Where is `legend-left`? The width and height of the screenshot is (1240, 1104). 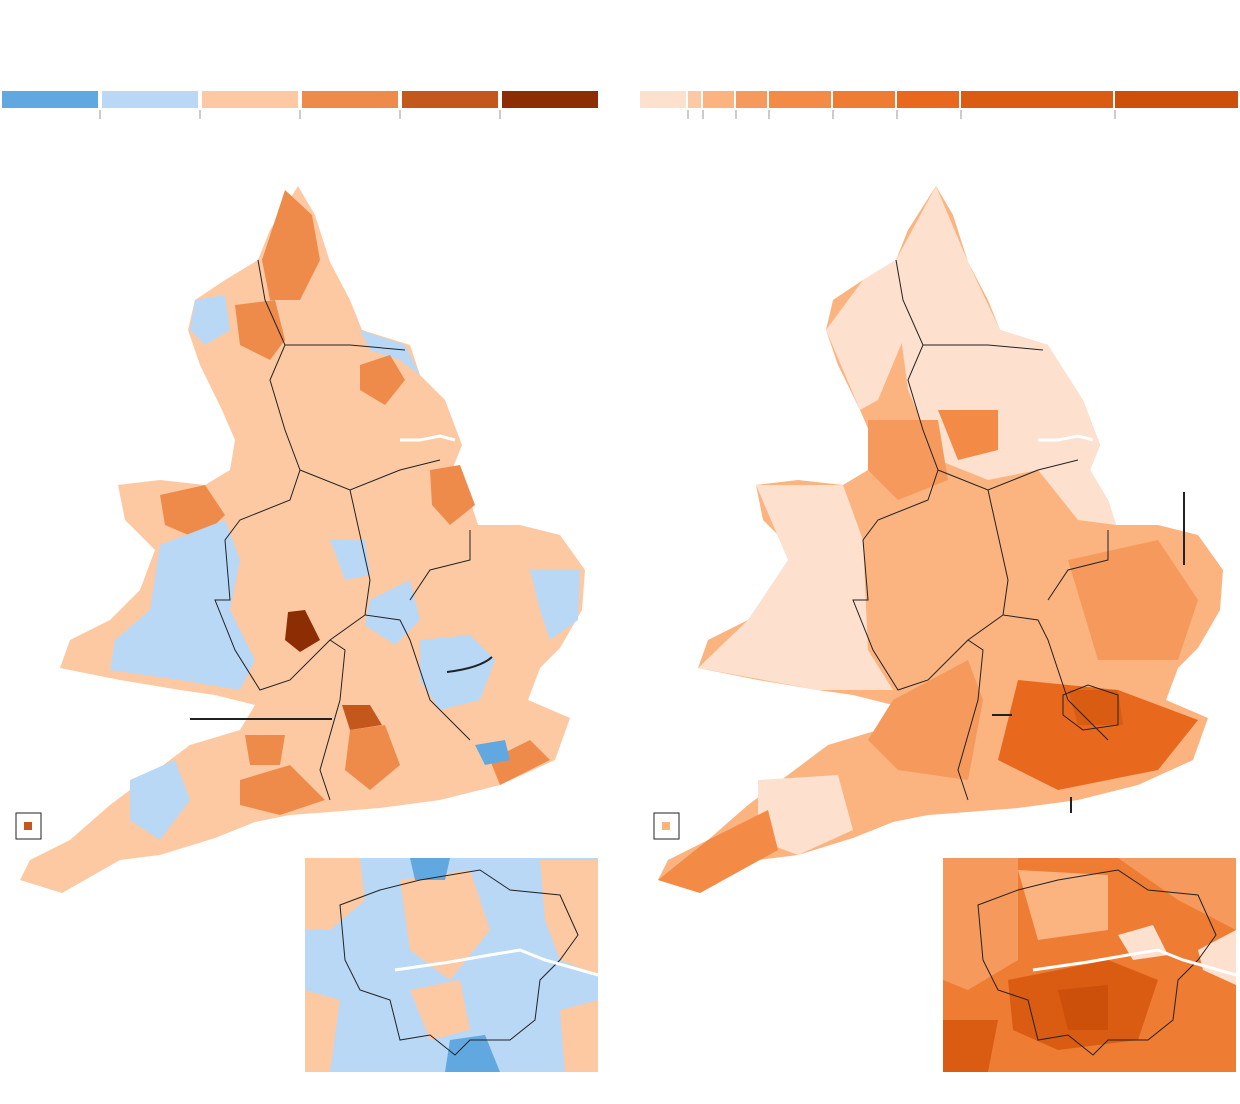 legend-left is located at coordinates (300, 105).